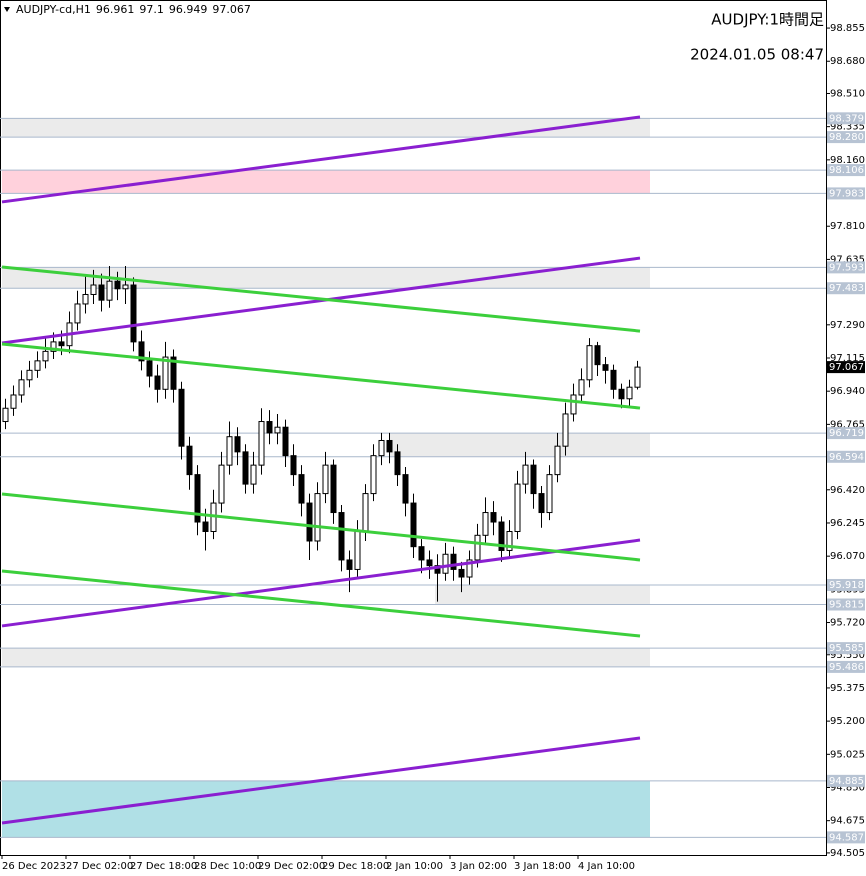  Describe the element at coordinates (767, 20) in the screenshot. I see `chart-title: AUDJPY:1時間足` at that location.